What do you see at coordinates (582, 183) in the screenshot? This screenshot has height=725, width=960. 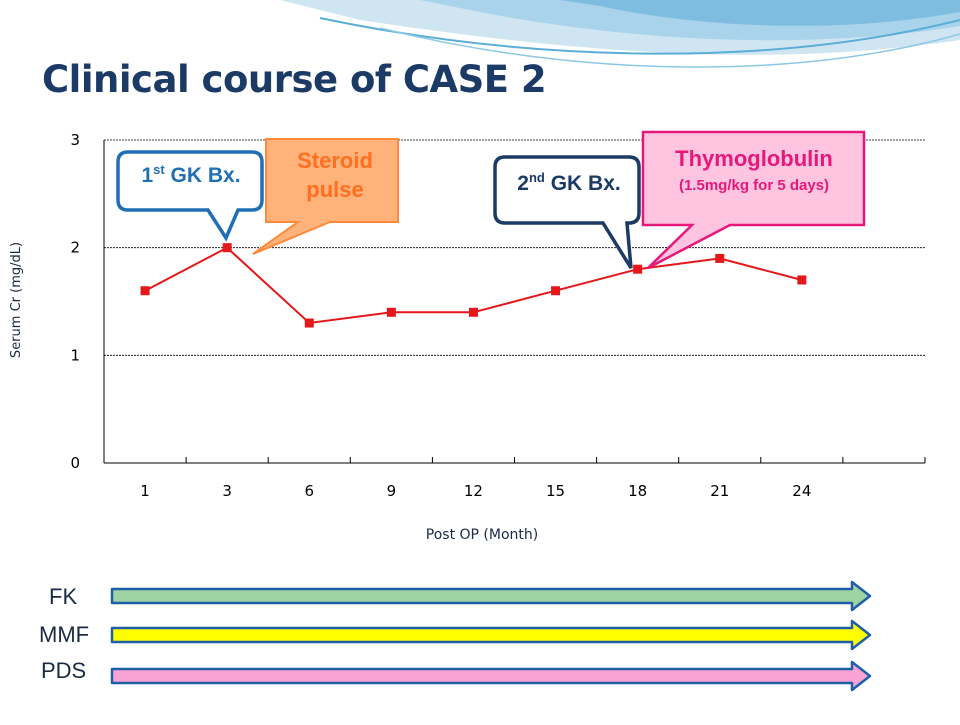 I see `callout-gk2-rest: GK Bx.` at bounding box center [582, 183].